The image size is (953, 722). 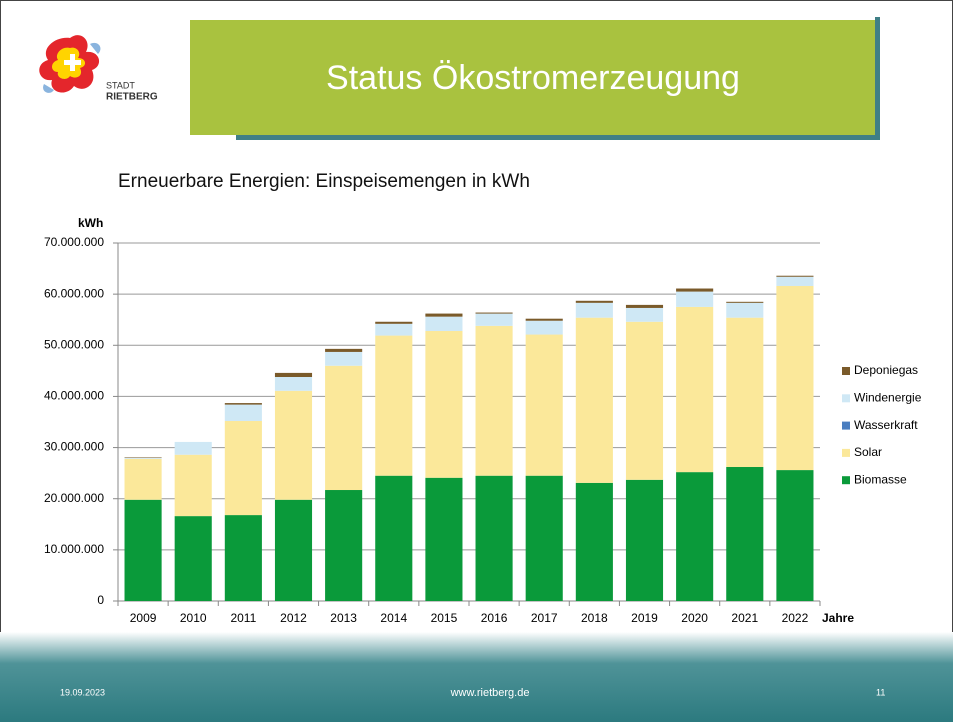 I want to click on y-tick-label: 30.000.000, so click(x=74, y=447).